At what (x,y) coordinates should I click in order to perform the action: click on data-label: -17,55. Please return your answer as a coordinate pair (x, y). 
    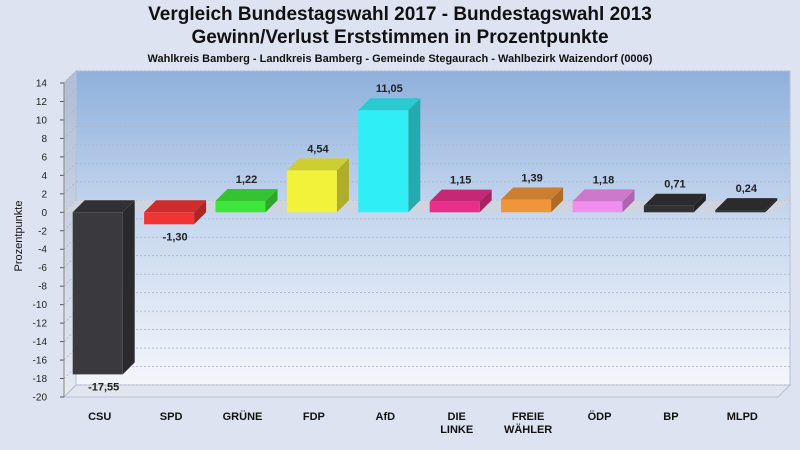
    Looking at the image, I should click on (103, 387).